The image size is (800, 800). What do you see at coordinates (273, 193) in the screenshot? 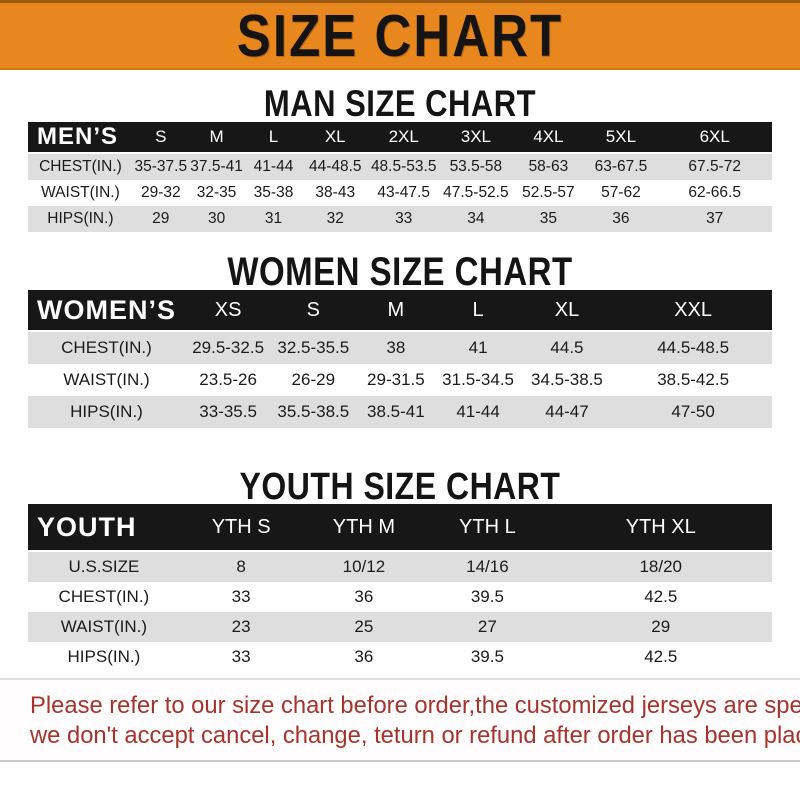
I see `size-value: 35-38` at bounding box center [273, 193].